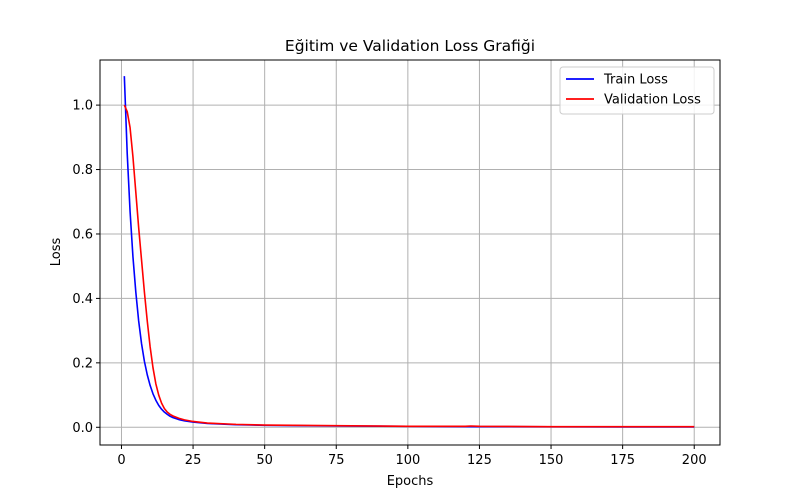 Image resolution: width=800 pixels, height=500 pixels. I want to click on x-tick-label: 200, so click(694, 460).